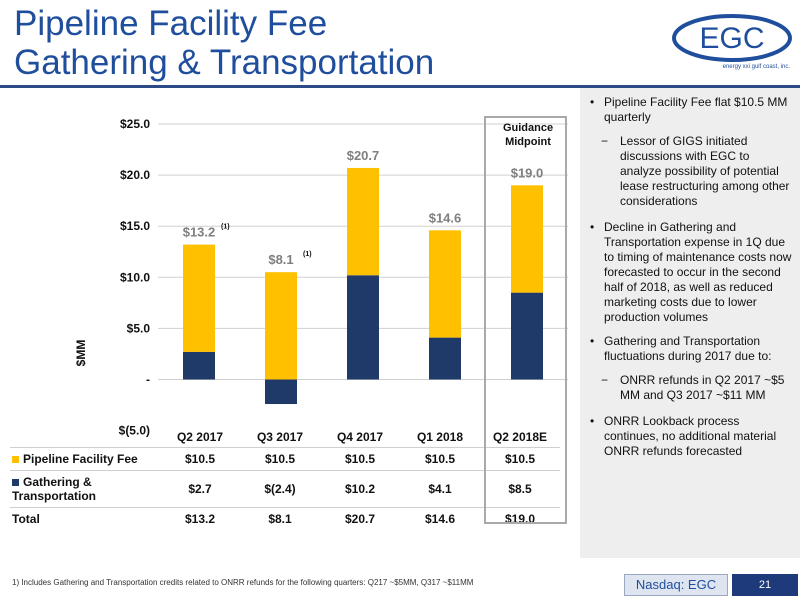 Image resolution: width=800 pixels, height=600 pixels. Describe the element at coordinates (520, 518) in the screenshot. I see `table-cell: $19.0` at that location.